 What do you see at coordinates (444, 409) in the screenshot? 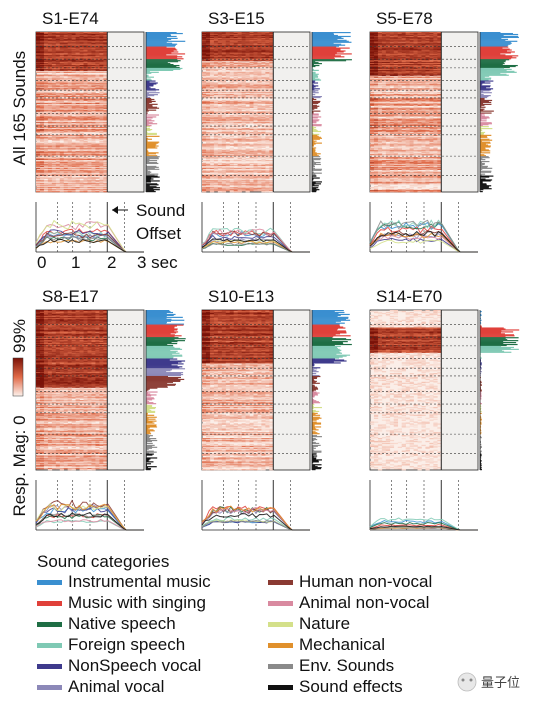
I see `panel-s14-e70: S14-E70` at bounding box center [444, 409].